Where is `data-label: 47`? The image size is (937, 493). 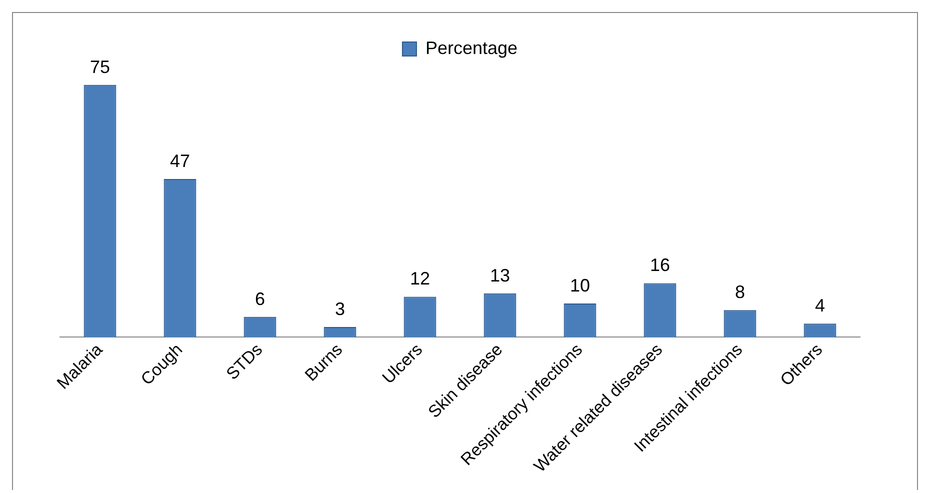 data-label: 47 is located at coordinates (180, 160).